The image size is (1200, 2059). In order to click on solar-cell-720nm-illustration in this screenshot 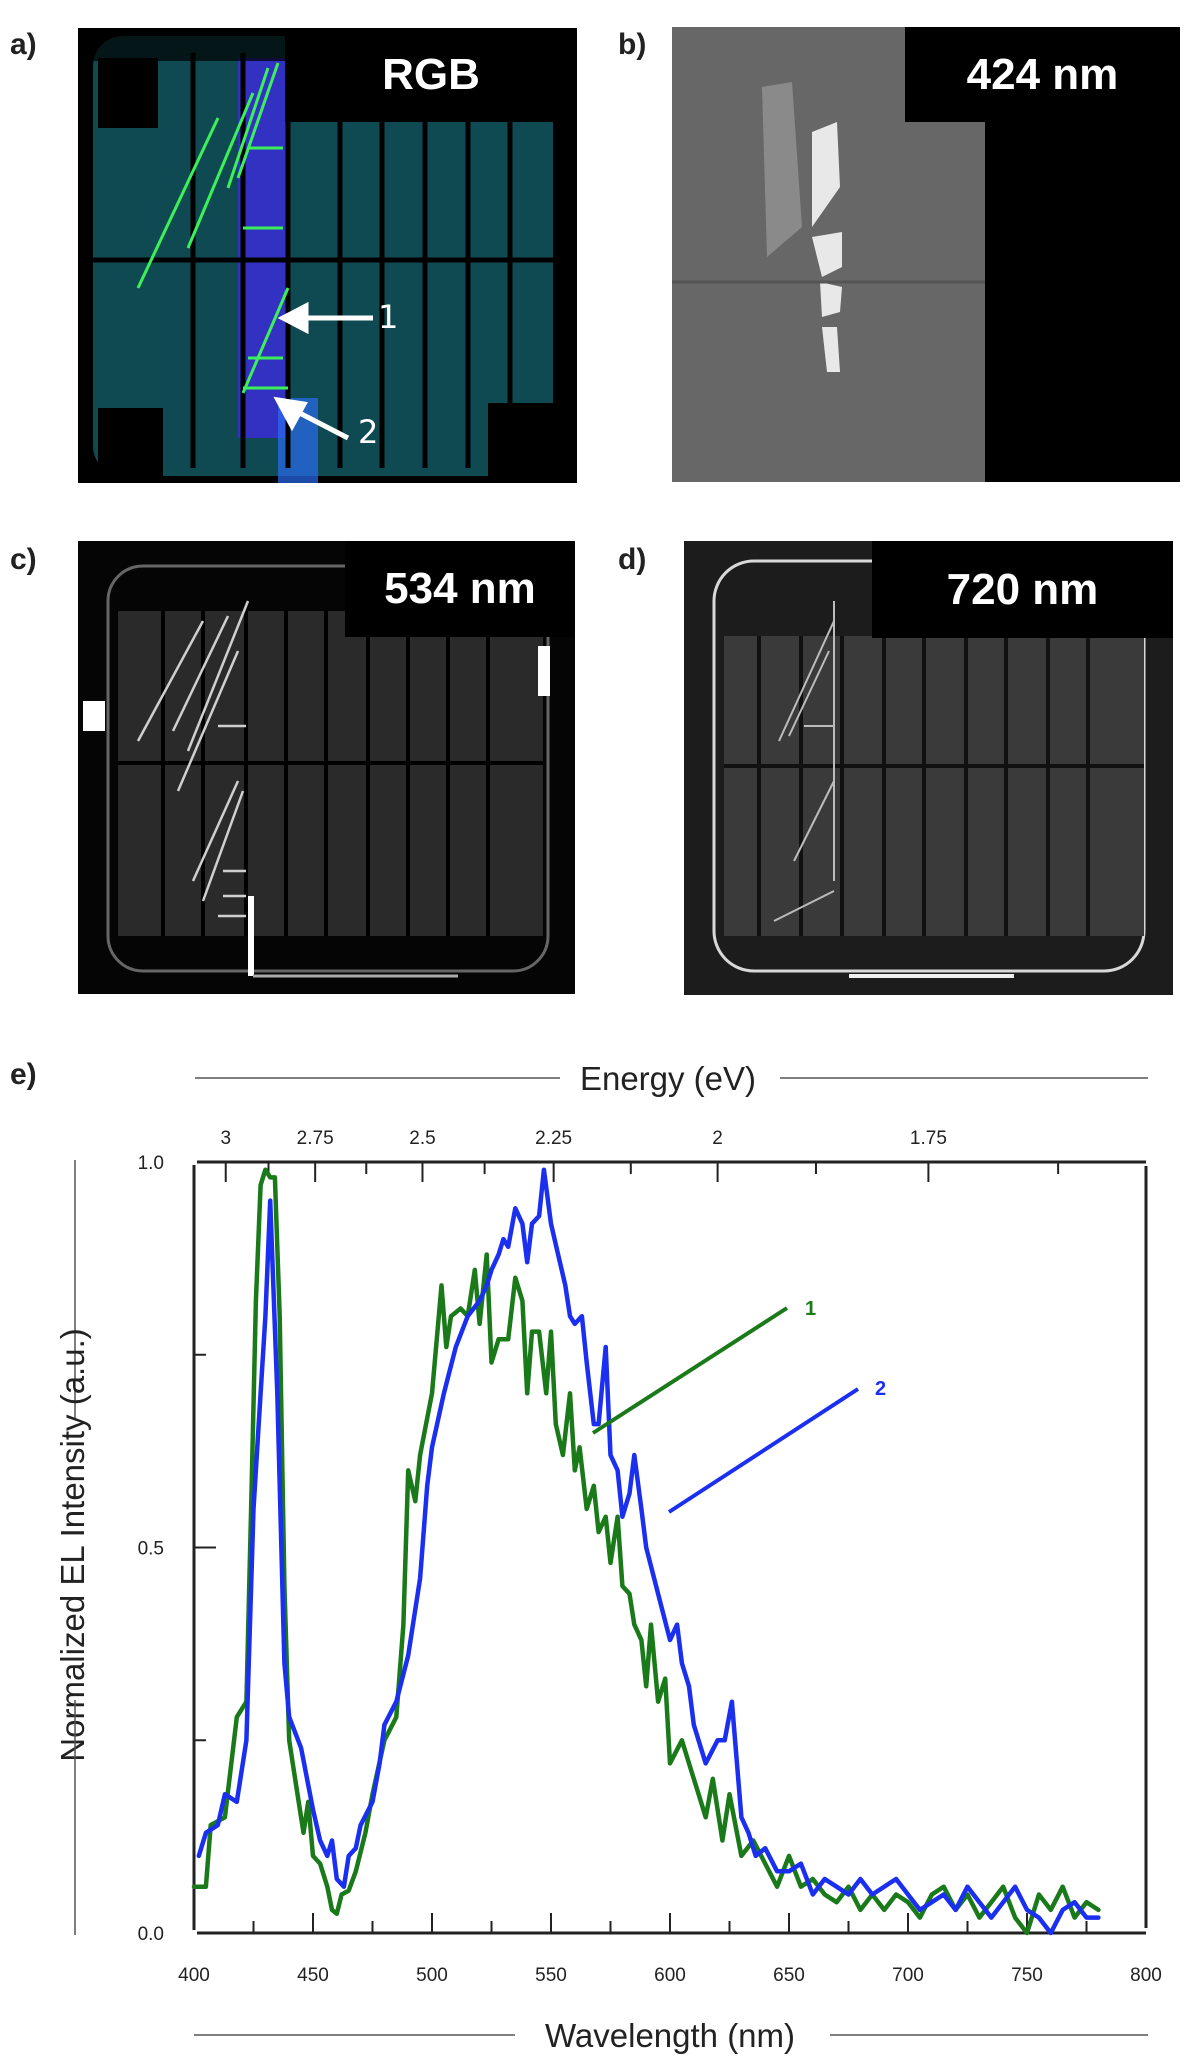, I will do `click(929, 768)`.